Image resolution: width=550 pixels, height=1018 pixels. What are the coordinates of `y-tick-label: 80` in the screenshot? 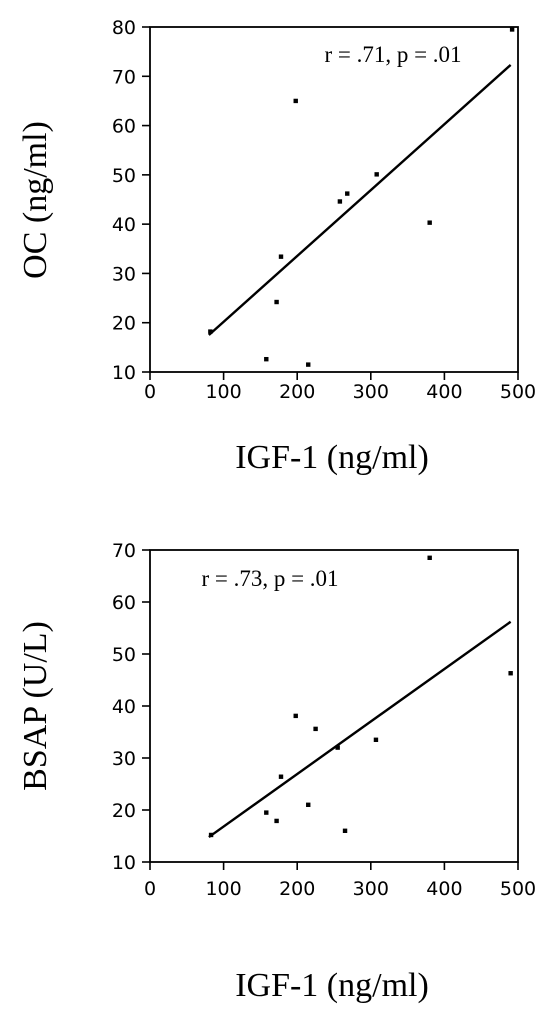 It's located at (124, 28).